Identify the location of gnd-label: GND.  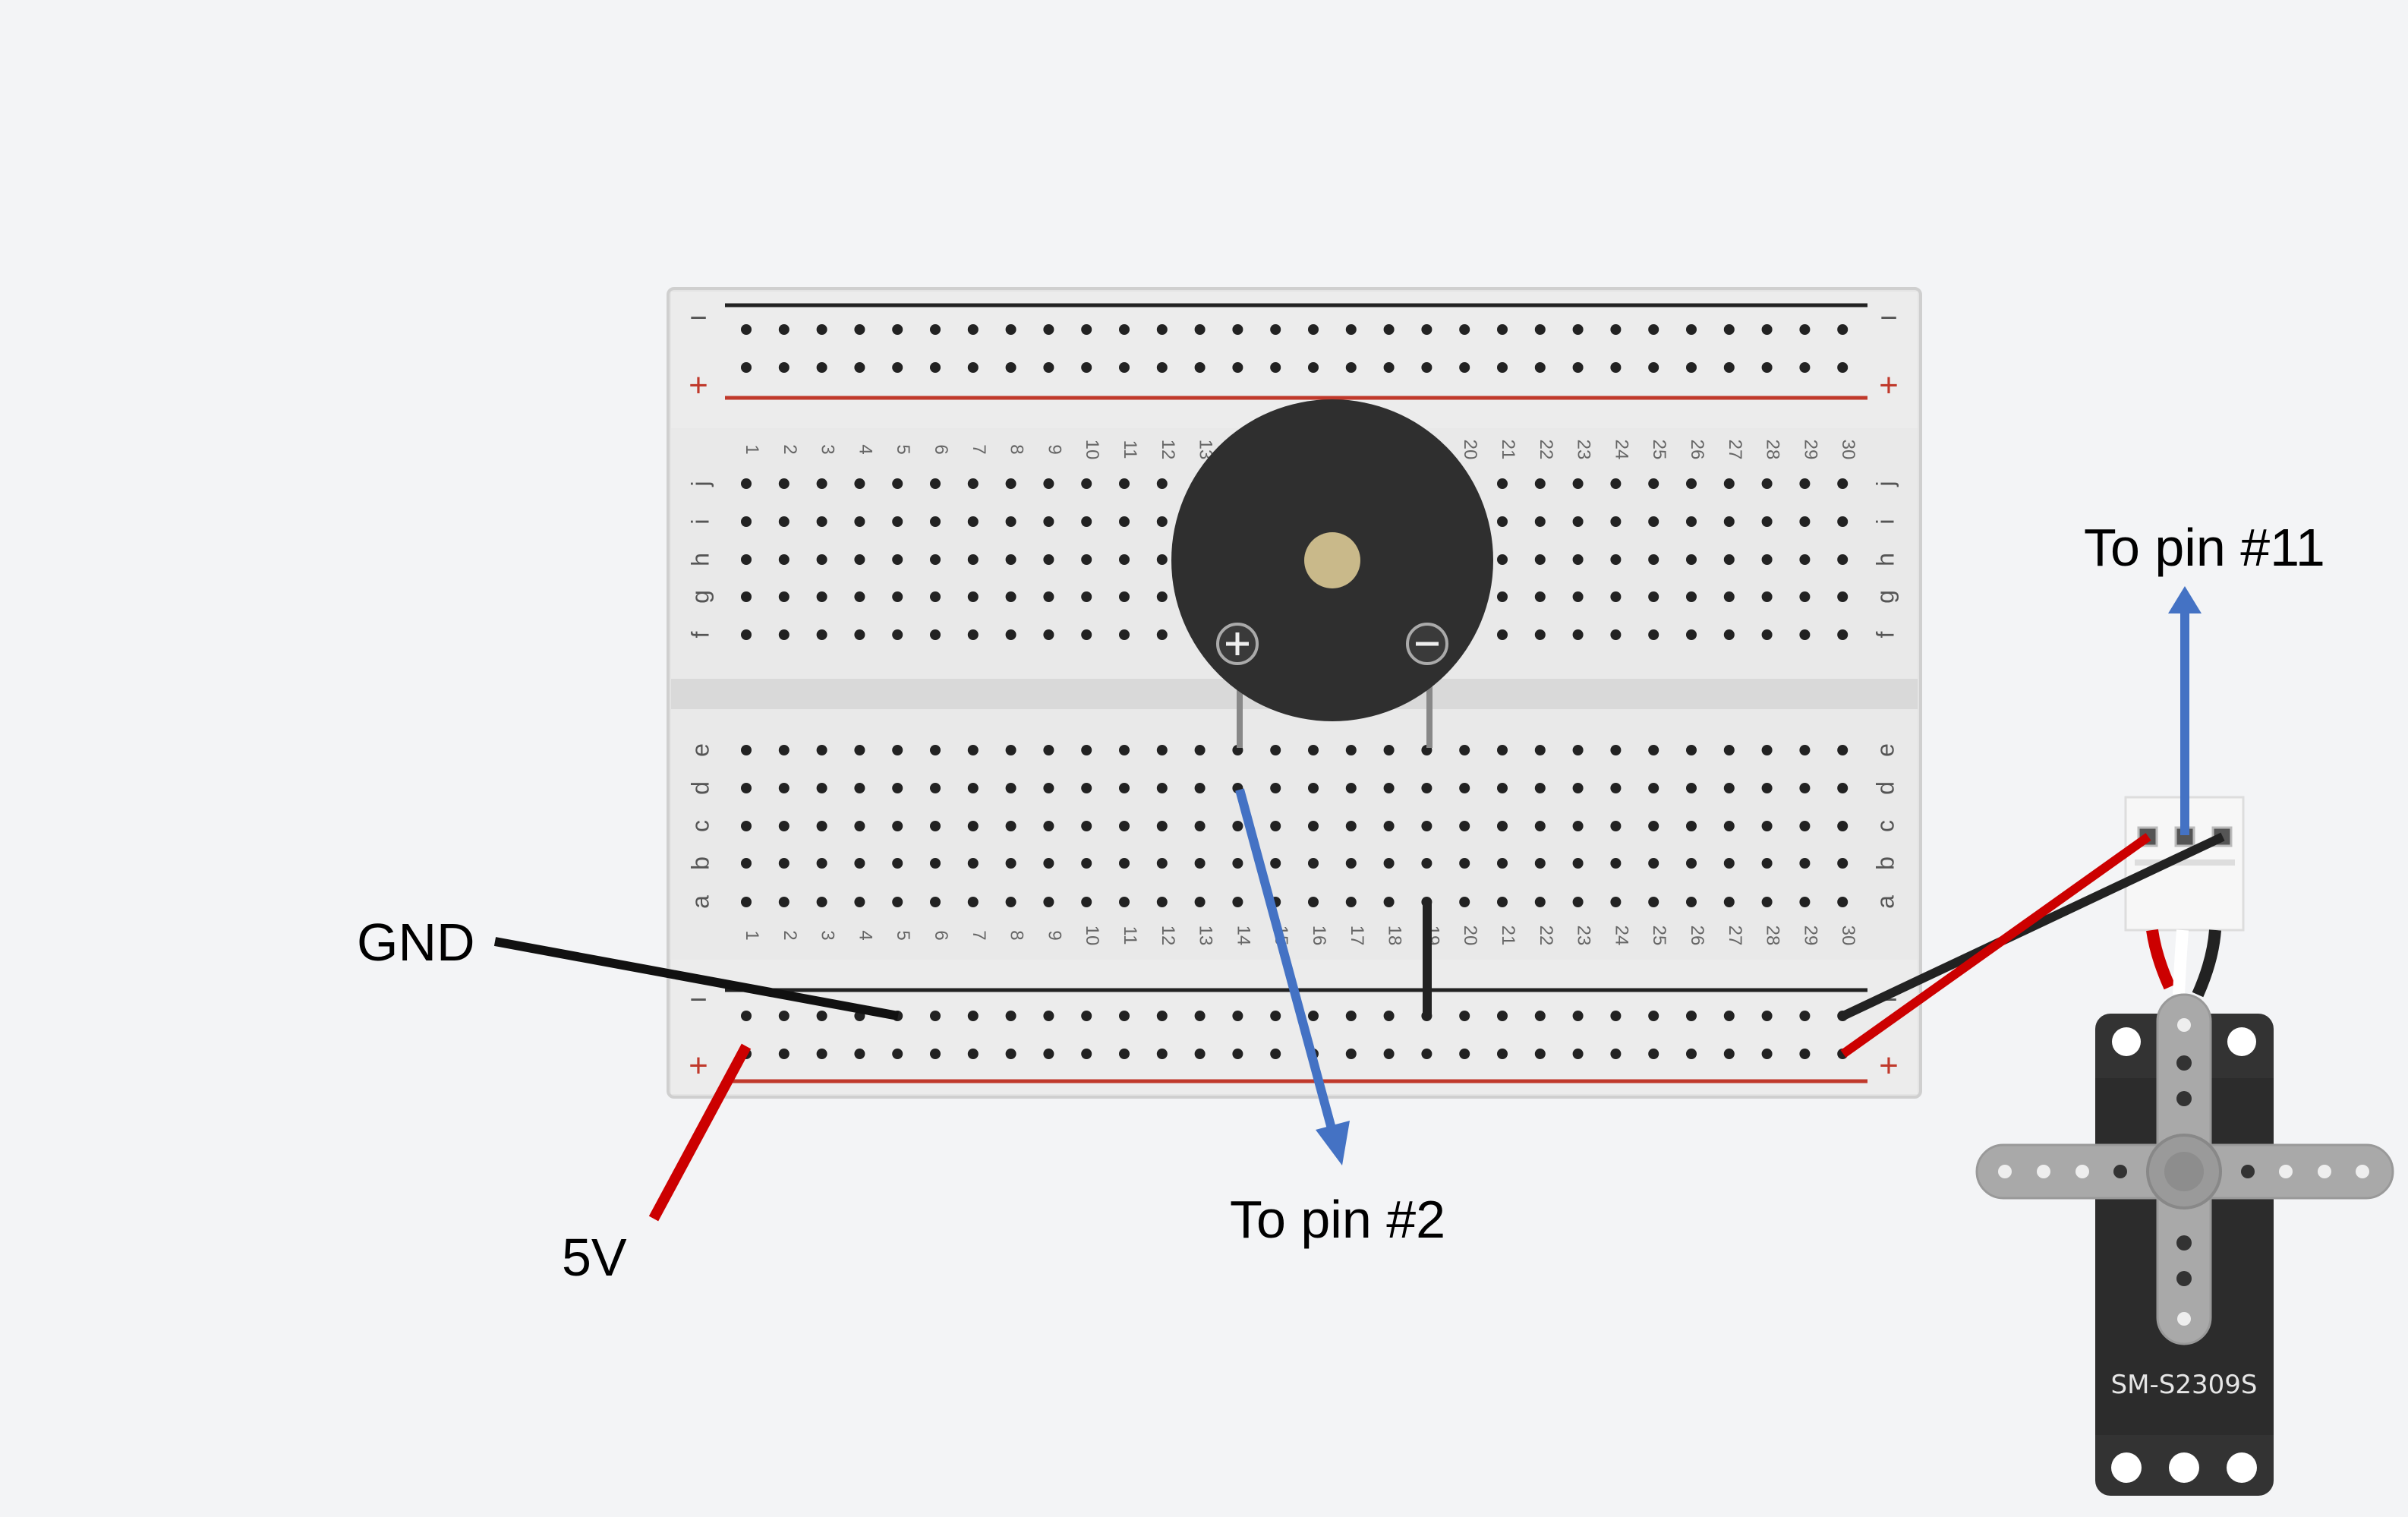
(416, 943).